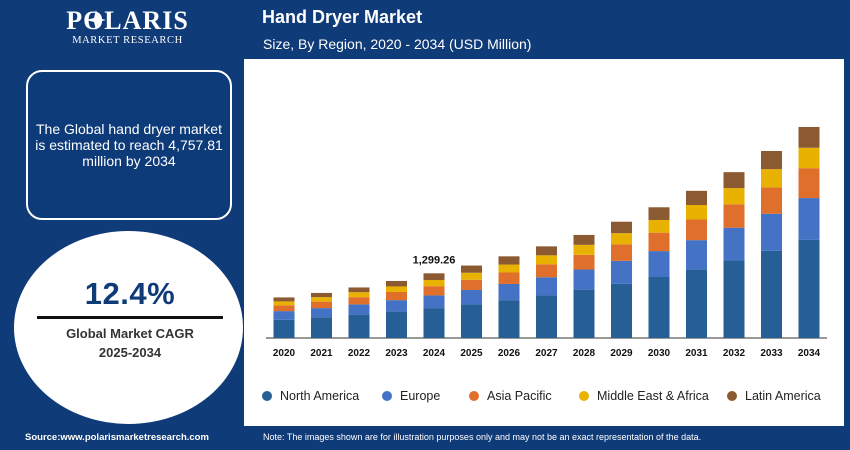 The height and width of the screenshot is (450, 850). I want to click on bar-2026-asia-pacific, so click(509, 278).